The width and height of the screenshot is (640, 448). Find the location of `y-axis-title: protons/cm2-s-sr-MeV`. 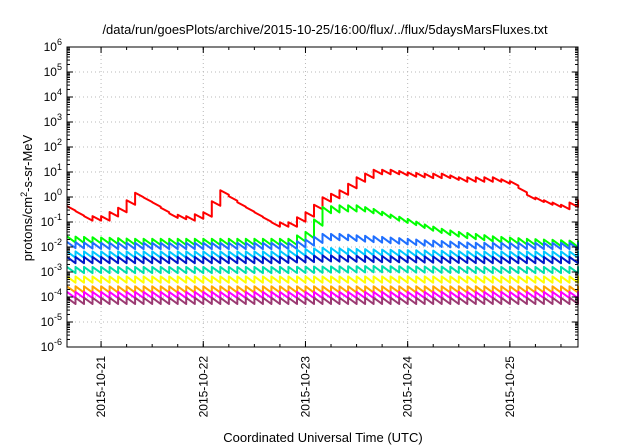

y-axis-title: protons/cm2-s-sr-MeV is located at coordinates (27, 197).